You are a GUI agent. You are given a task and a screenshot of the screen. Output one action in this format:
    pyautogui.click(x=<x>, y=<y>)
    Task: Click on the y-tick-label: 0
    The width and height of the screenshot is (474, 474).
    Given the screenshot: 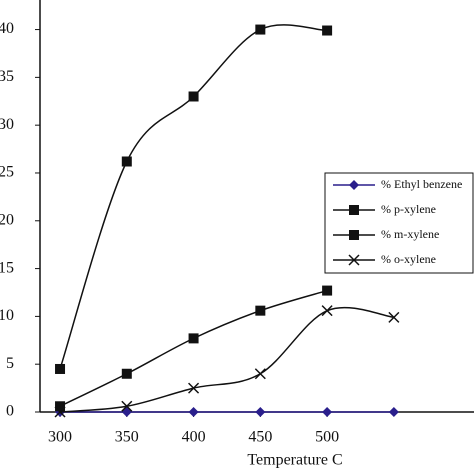 What is the action you would take?
    pyautogui.click(x=10, y=411)
    